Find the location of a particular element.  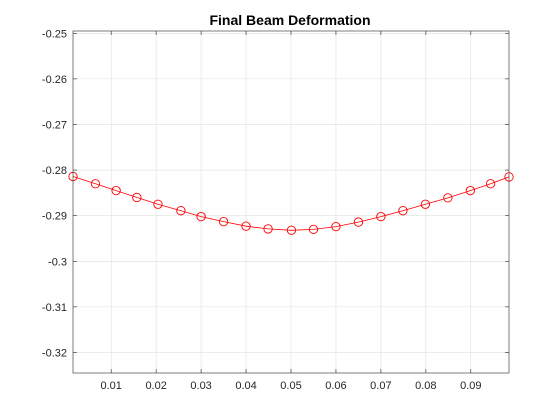

x-tick-label: 0.05 is located at coordinates (290, 386).